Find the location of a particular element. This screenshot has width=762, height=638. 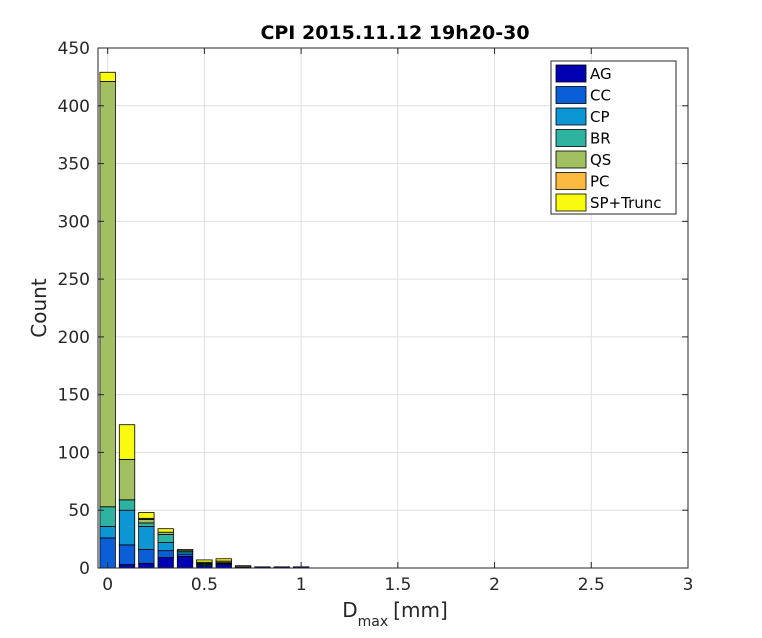

y-tick-labels: 0 50 100 150 200 250 300 350 400 450 is located at coordinates (74, 309).